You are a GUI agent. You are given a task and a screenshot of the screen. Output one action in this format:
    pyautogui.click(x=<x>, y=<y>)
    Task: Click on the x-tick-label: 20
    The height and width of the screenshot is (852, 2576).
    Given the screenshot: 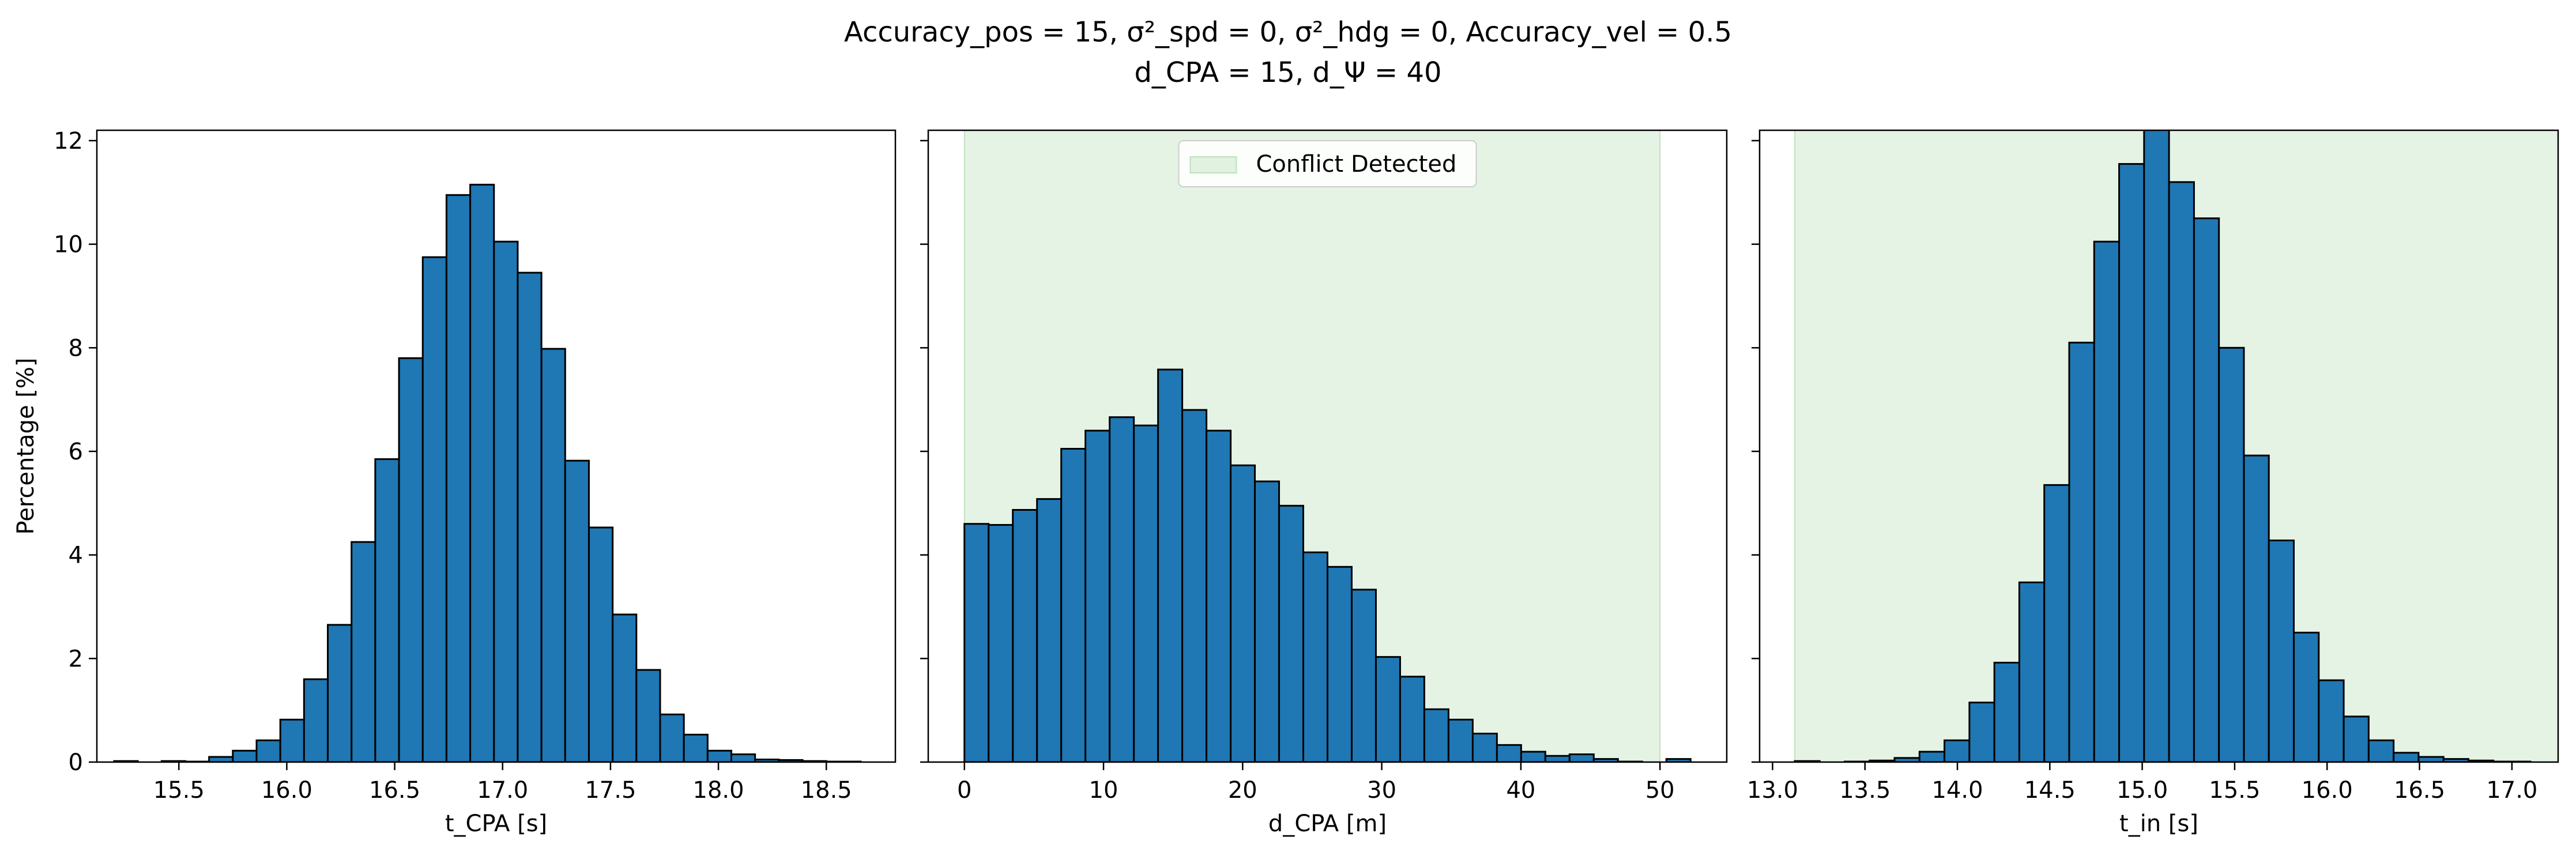 What is the action you would take?
    pyautogui.click(x=1242, y=790)
    